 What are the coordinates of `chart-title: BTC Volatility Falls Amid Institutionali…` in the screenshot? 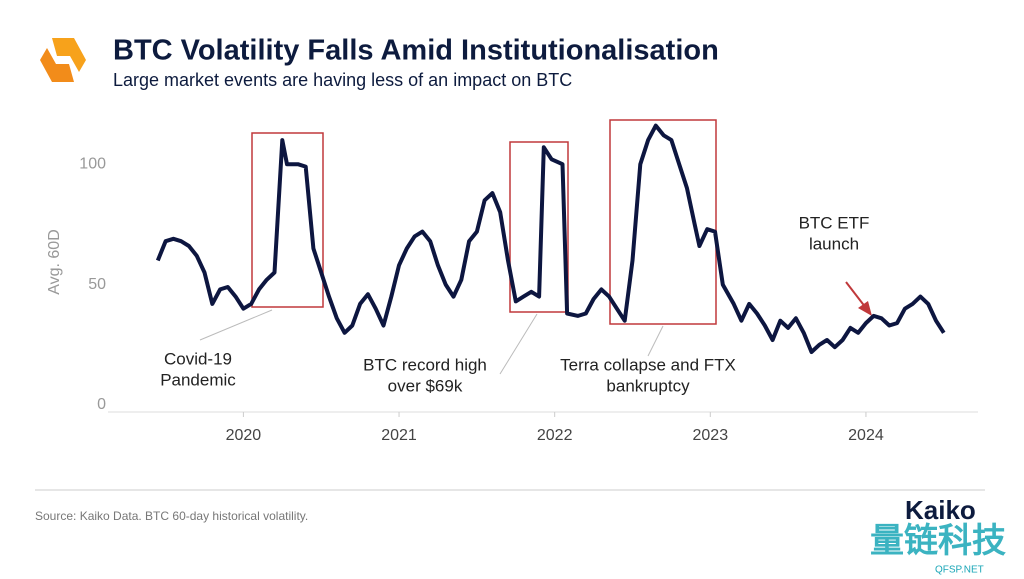 It's located at (416, 51).